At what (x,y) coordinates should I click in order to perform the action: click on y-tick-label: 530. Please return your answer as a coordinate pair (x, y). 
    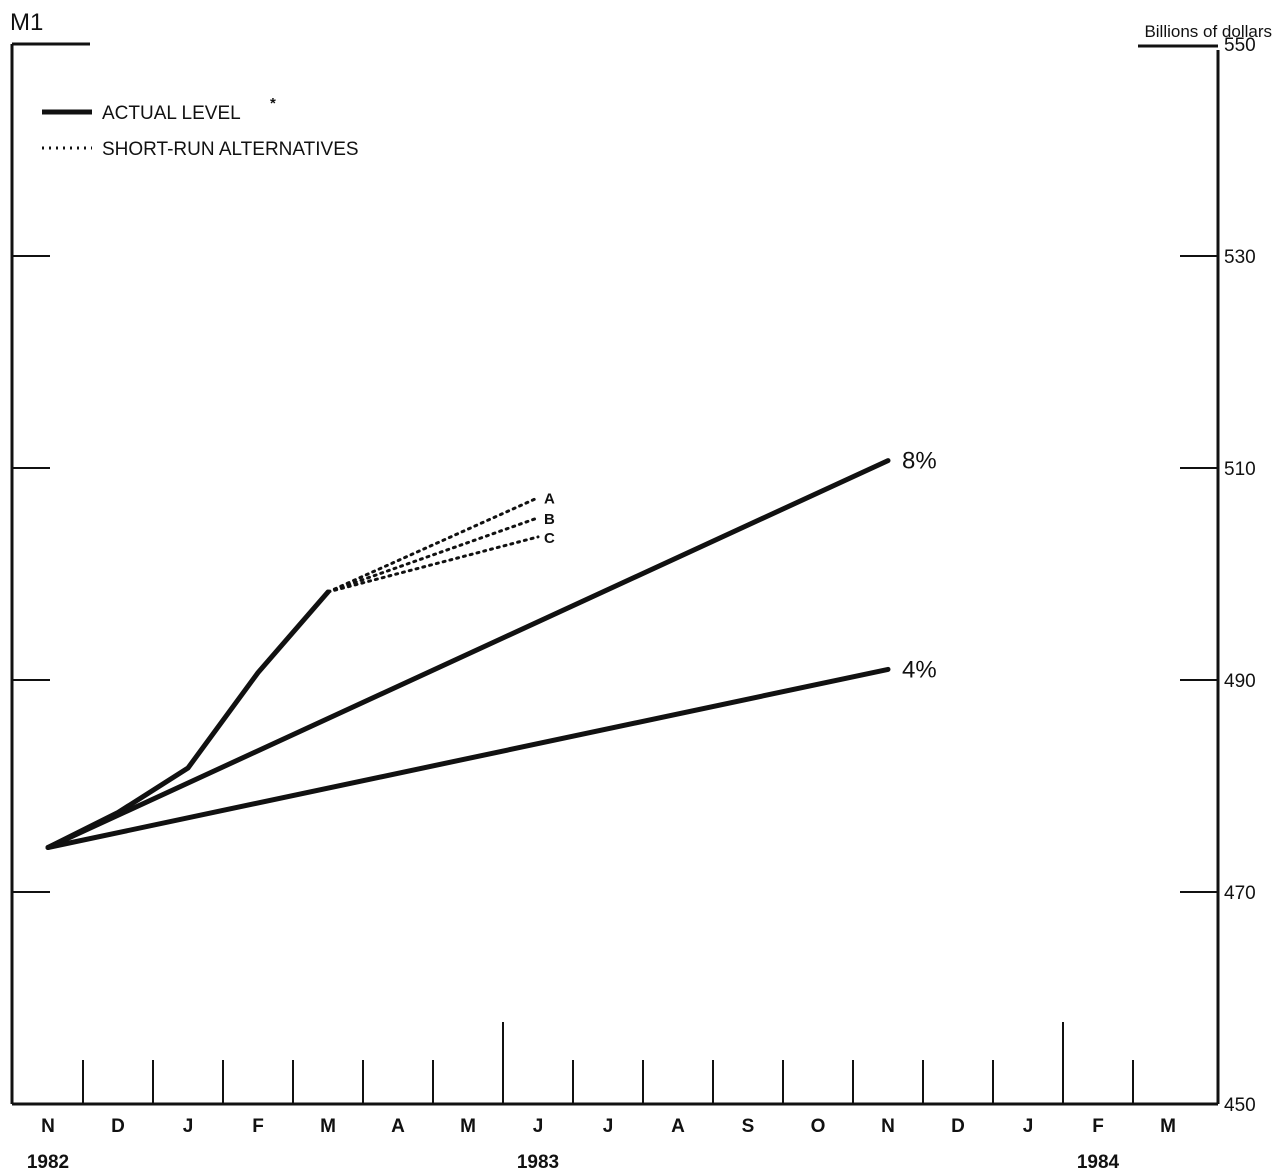
    Looking at the image, I should click on (1240, 257).